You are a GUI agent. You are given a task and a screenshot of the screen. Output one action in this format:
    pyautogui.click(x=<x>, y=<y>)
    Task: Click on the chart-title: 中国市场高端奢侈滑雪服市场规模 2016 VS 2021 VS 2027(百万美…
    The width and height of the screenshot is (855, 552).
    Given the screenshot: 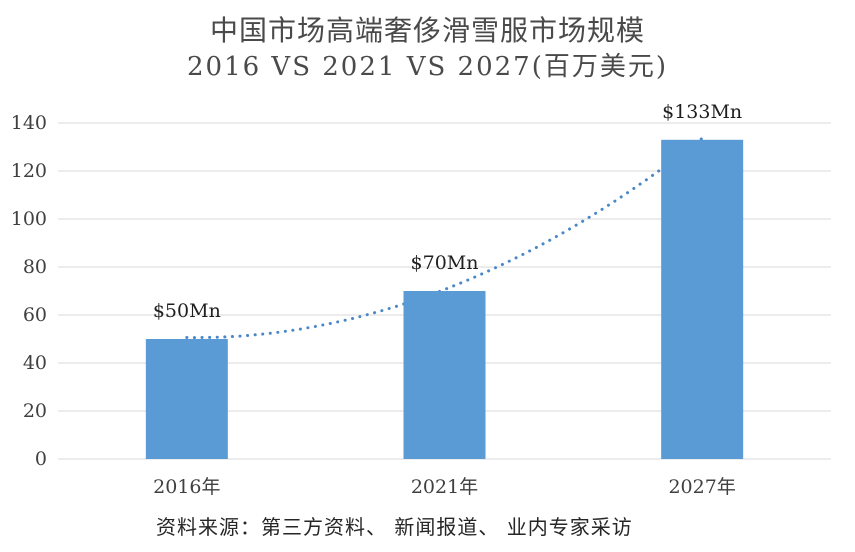 What is the action you would take?
    pyautogui.click(x=427, y=48)
    